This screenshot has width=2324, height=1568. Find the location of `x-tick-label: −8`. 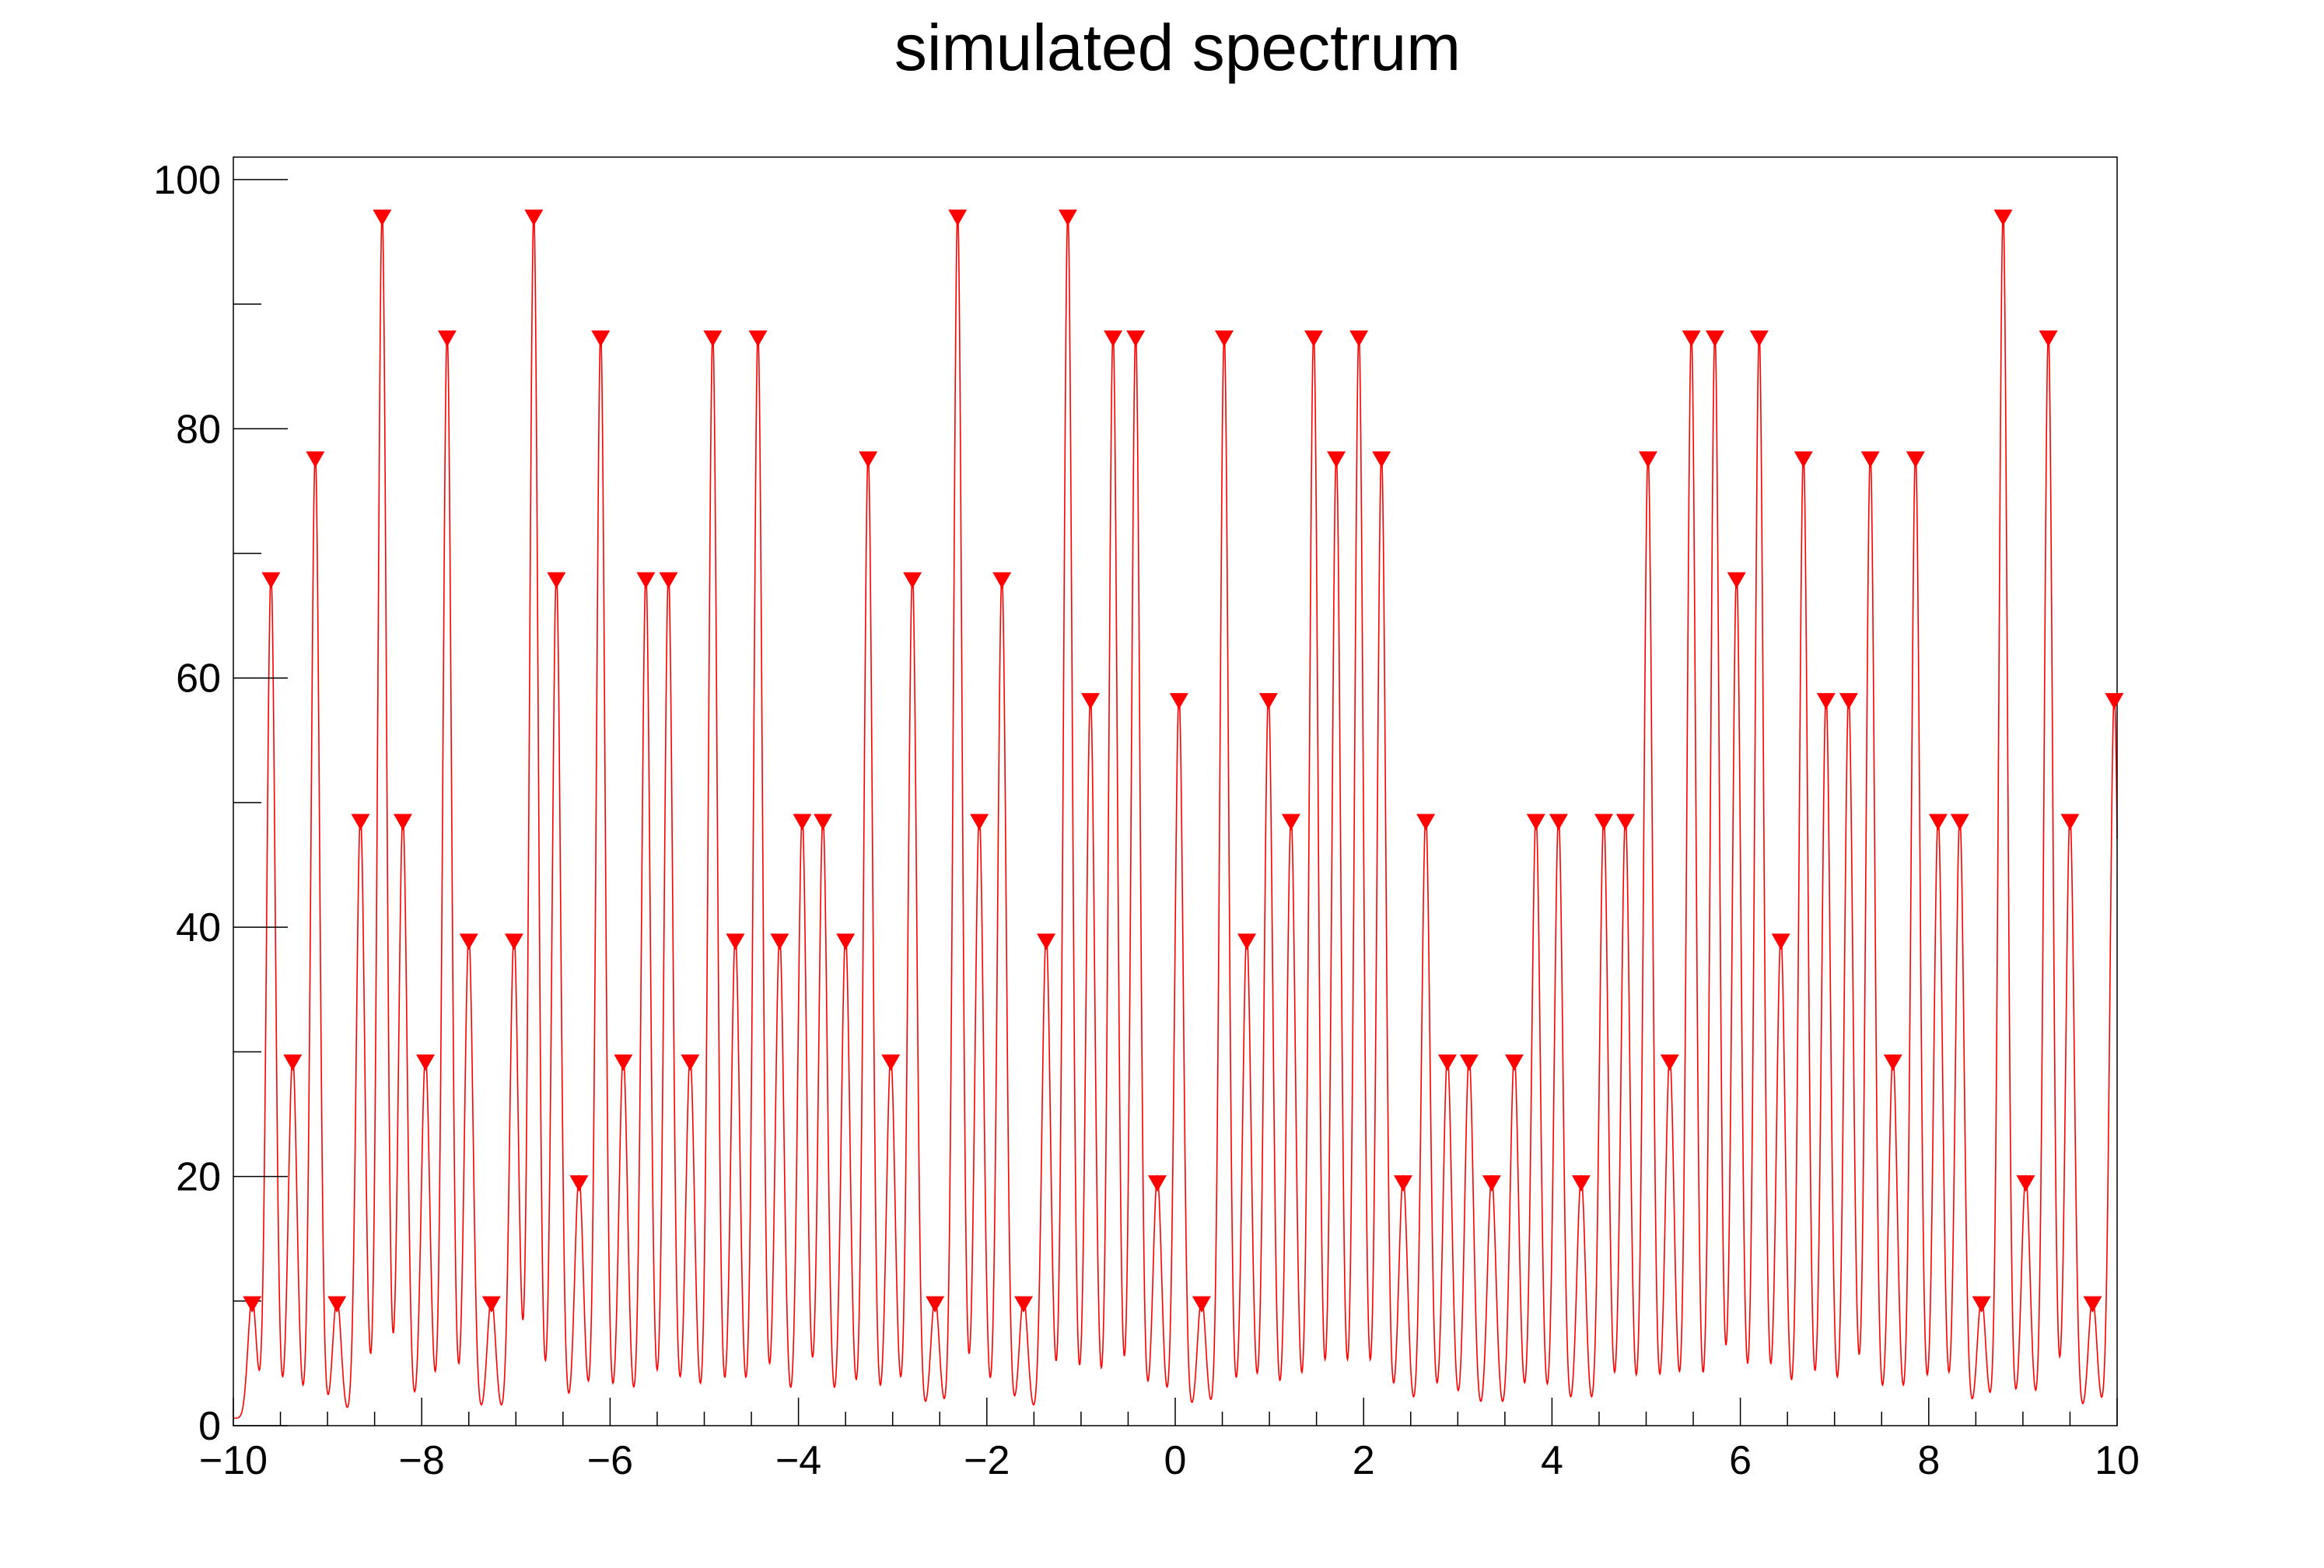

x-tick-label: −8 is located at coordinates (422, 1461).